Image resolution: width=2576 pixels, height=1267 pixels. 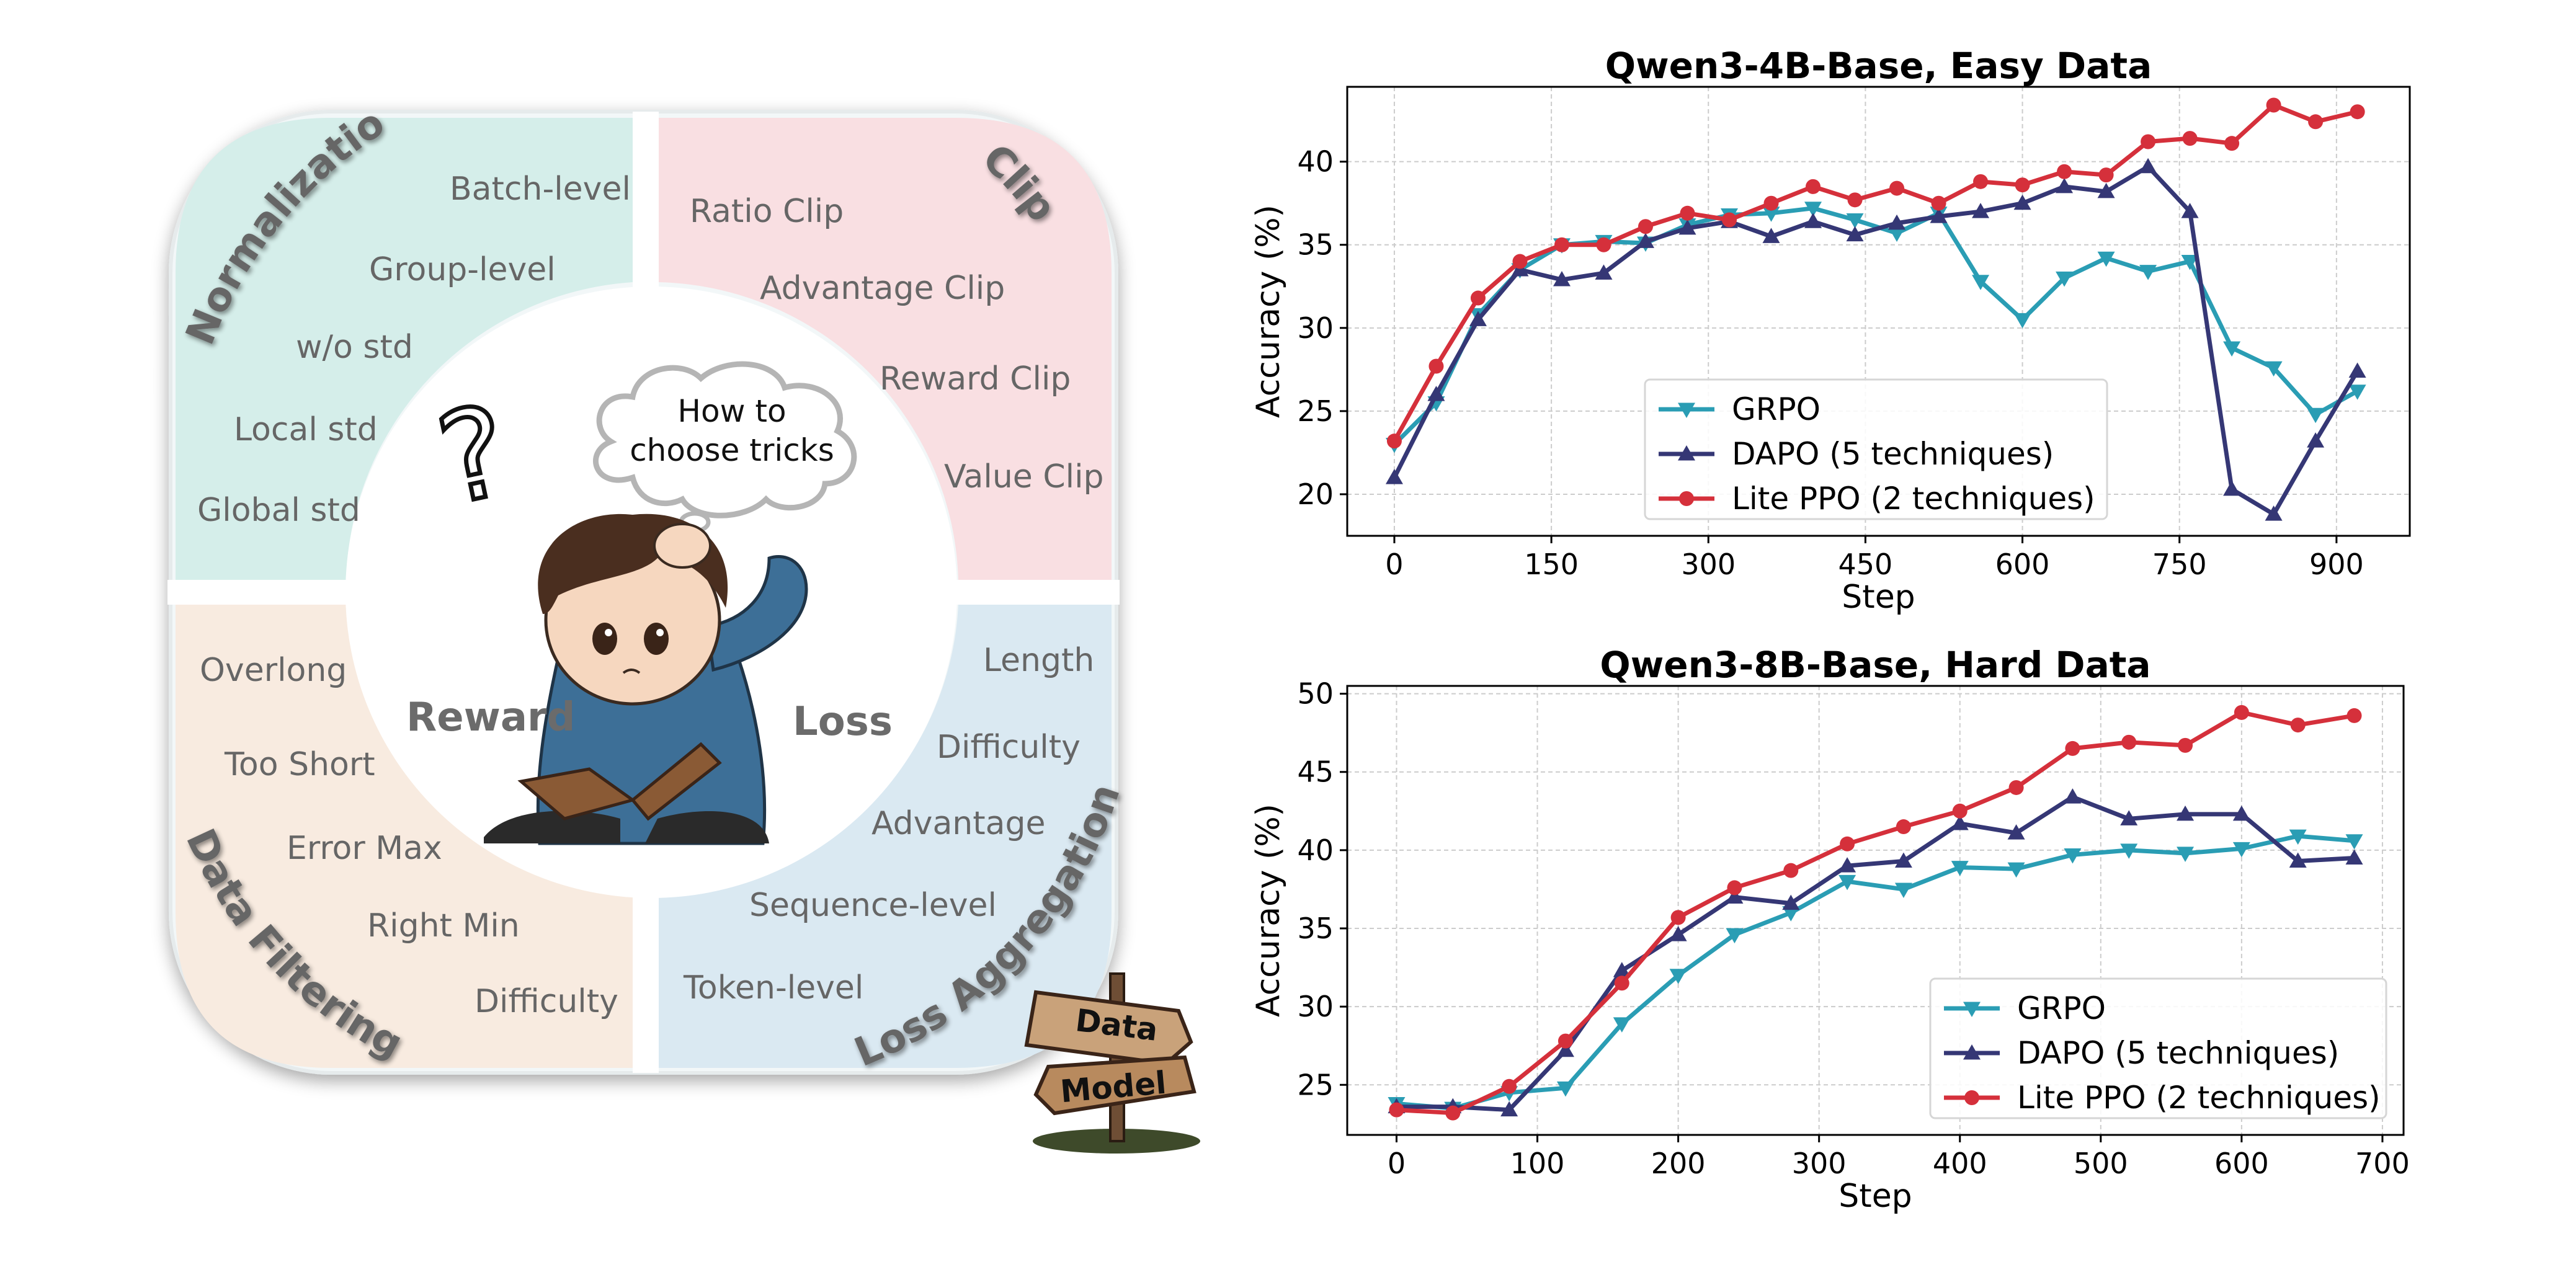 I want to click on normalization-quadrant, so click(x=404, y=349).